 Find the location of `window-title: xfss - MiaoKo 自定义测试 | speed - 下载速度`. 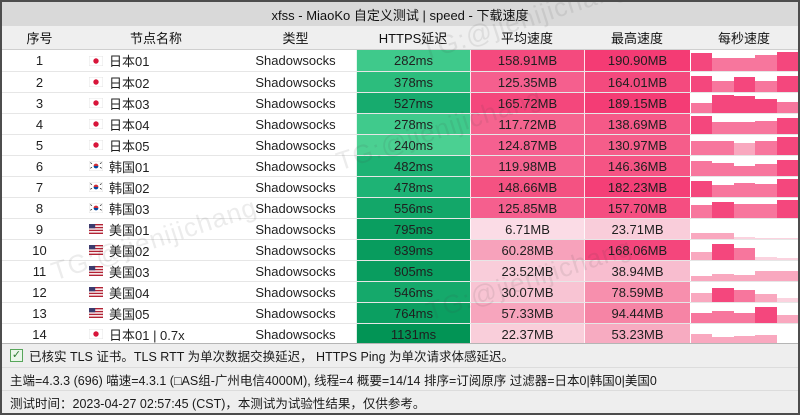

window-title: xfss - MiaoKo 自定义测试 | speed - 下载速度 is located at coordinates (400, 14).